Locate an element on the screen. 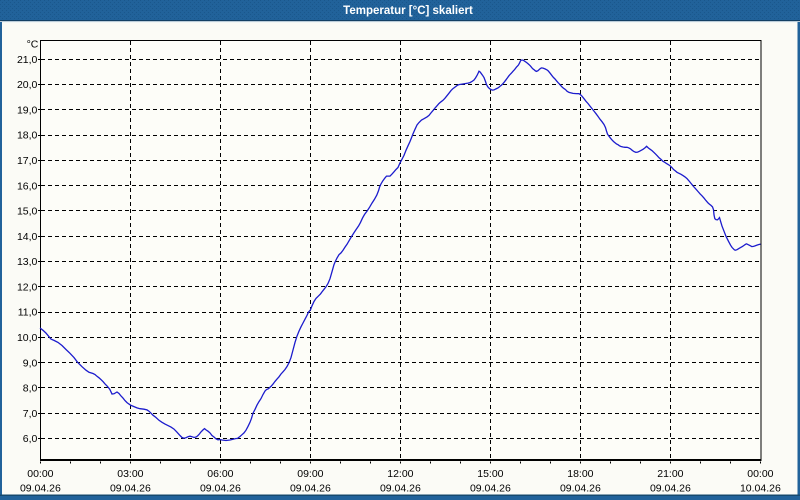 The image size is (800, 500). svg-text: 19,0 is located at coordinates (27, 110).